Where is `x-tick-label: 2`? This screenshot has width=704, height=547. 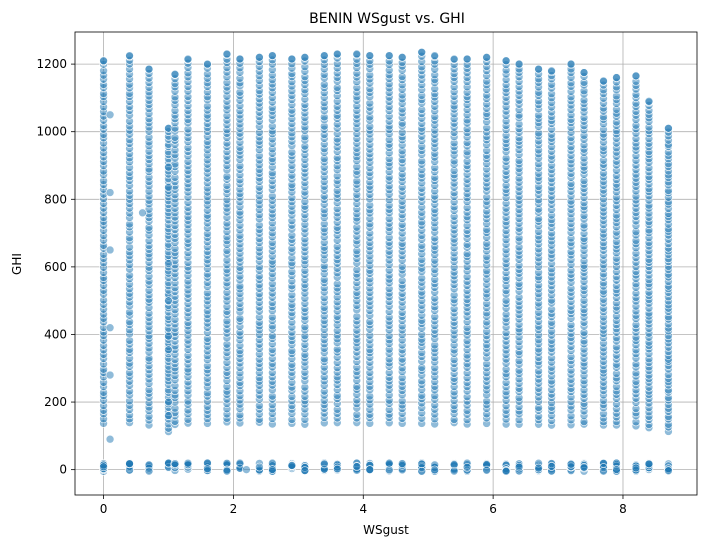
x-tick-label: 2 is located at coordinates (234, 509).